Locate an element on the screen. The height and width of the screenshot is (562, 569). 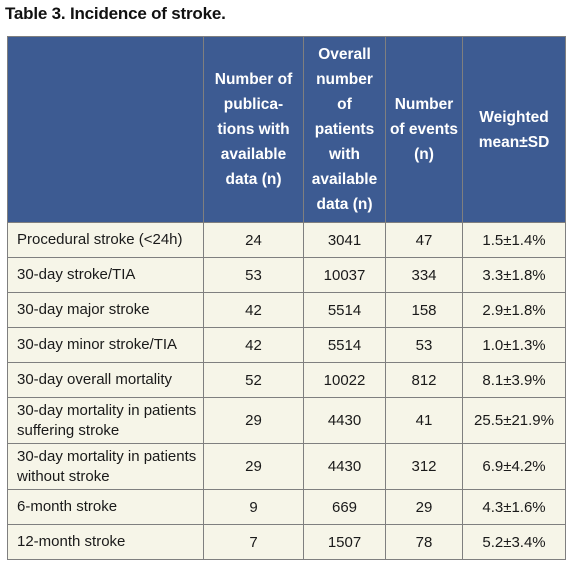
cell-events: 47 is located at coordinates (424, 240).